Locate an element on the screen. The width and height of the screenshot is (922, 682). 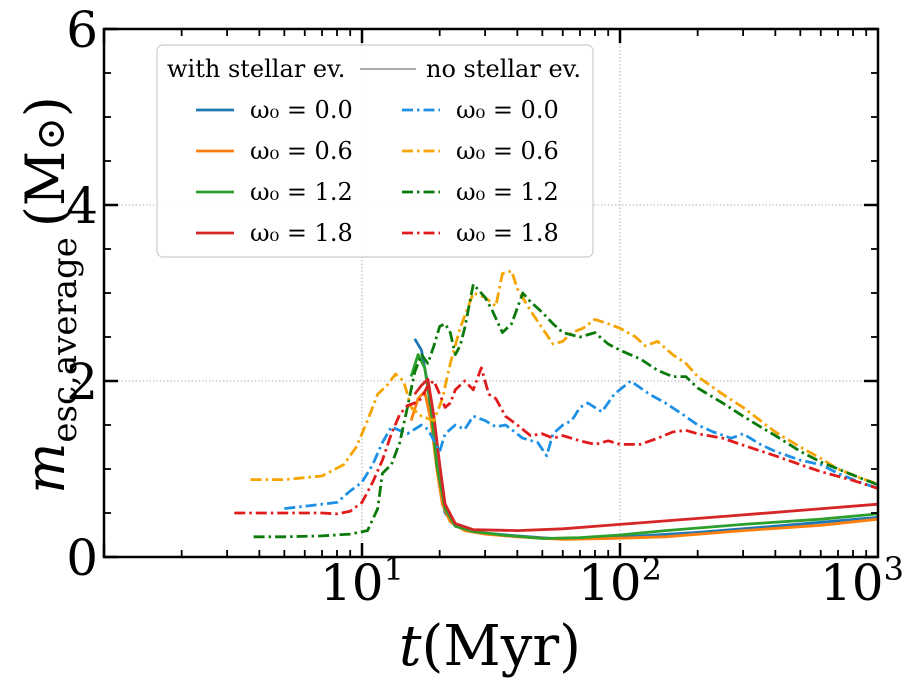
legend-title-no-stellar-ev: no stellar ev. is located at coordinates (503, 69).